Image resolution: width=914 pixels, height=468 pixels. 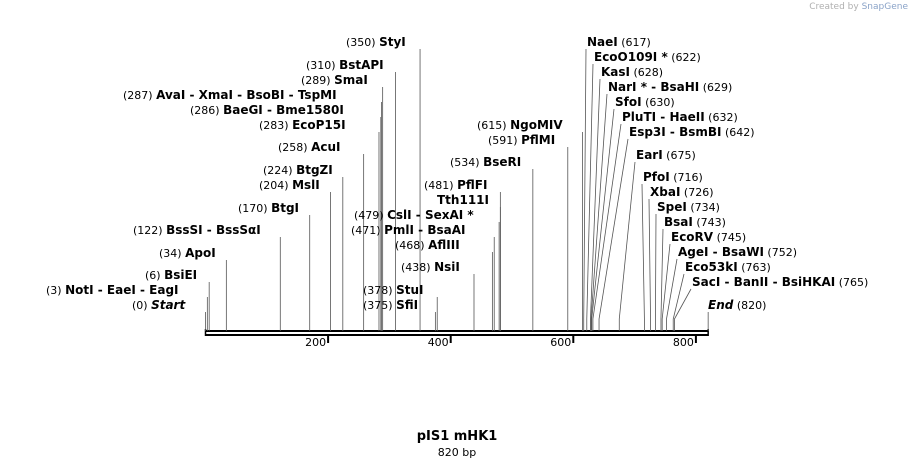 I want to click on site-connector-naei, so click(x=585, y=189).